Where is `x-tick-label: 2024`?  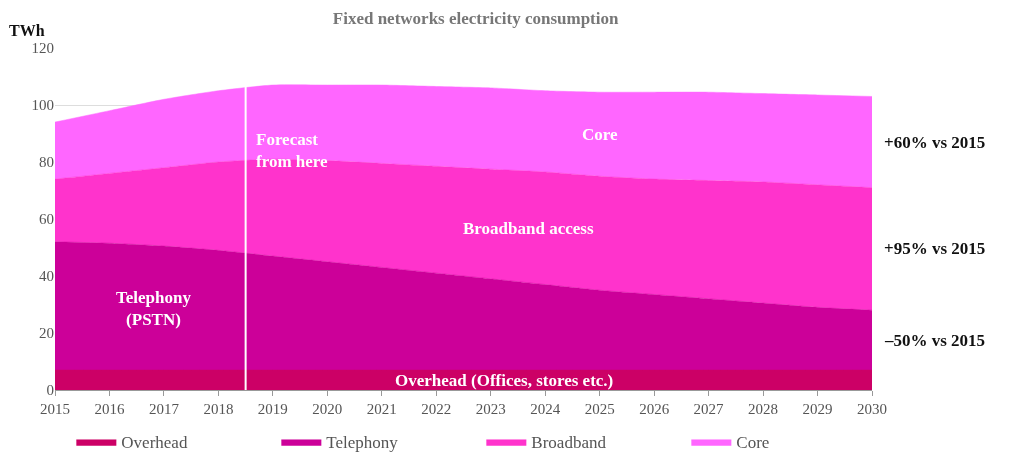 x-tick-label: 2024 is located at coordinates (545, 409).